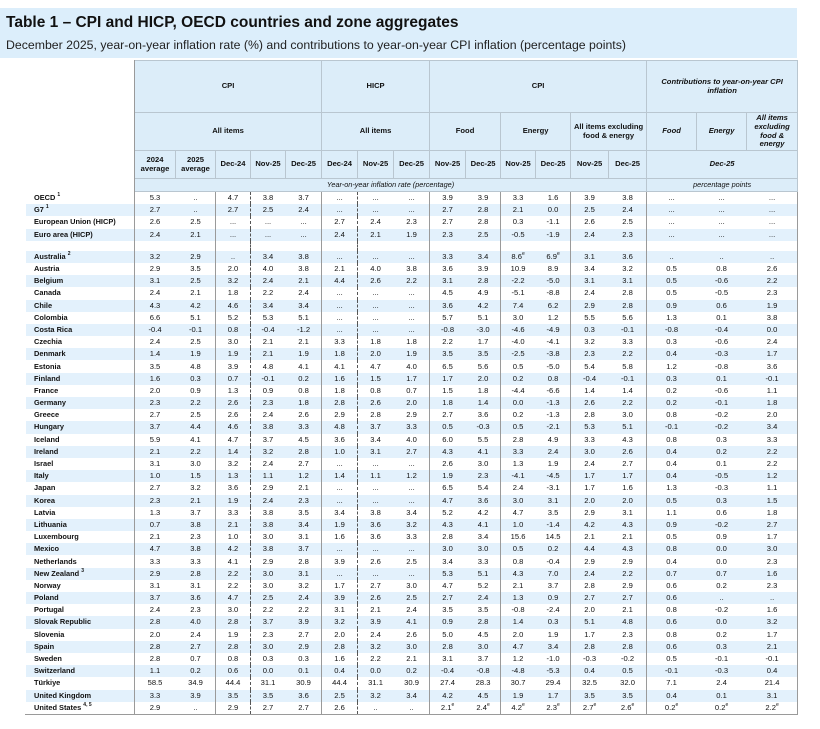  Describe the element at coordinates (80, 561) in the screenshot. I see `row-label: Netherlands` at that location.